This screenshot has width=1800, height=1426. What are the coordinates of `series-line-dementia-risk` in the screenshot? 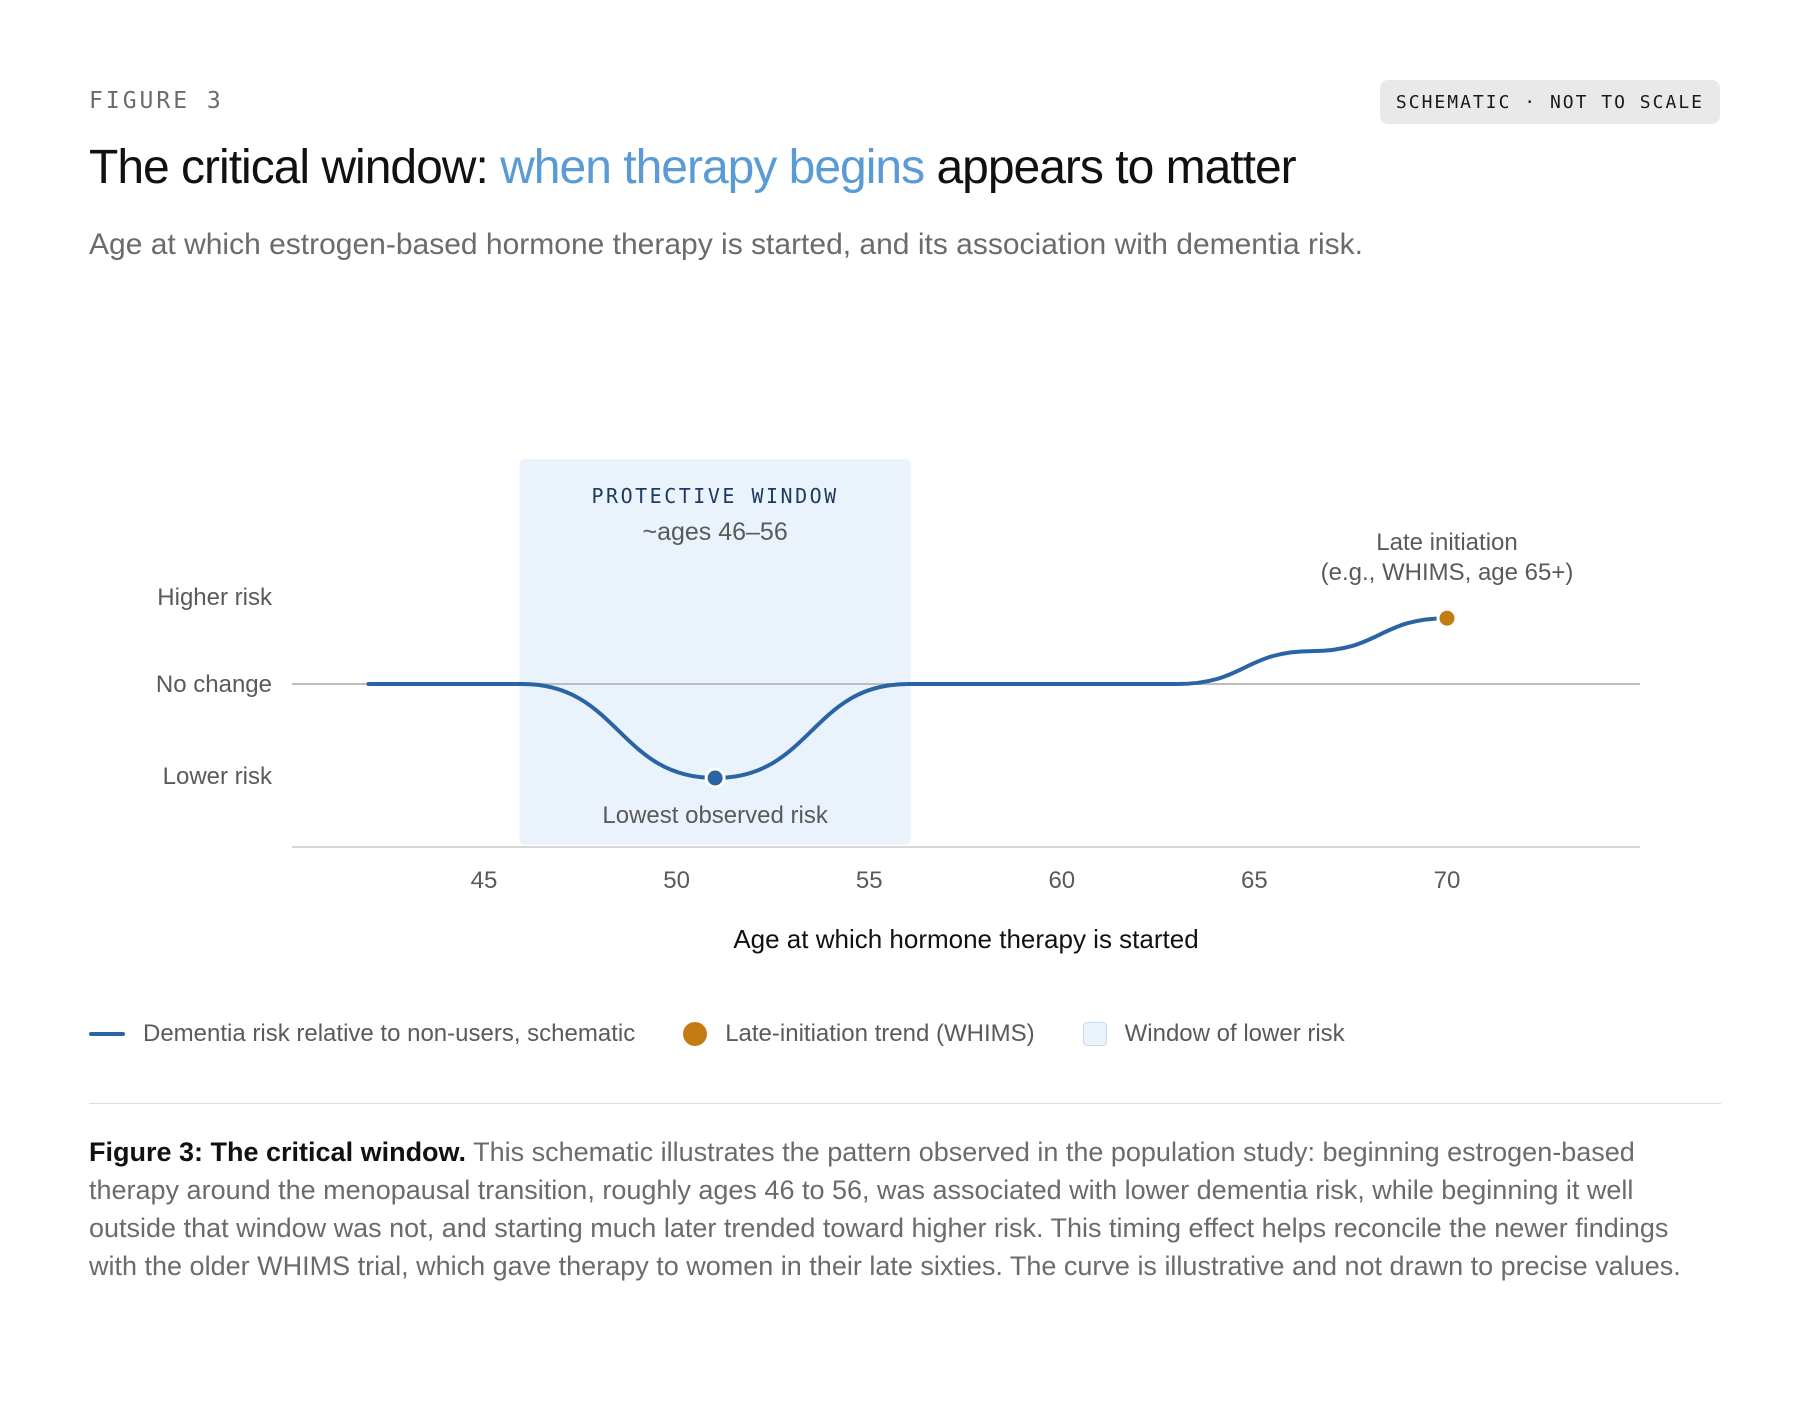 It's located at (907, 698).